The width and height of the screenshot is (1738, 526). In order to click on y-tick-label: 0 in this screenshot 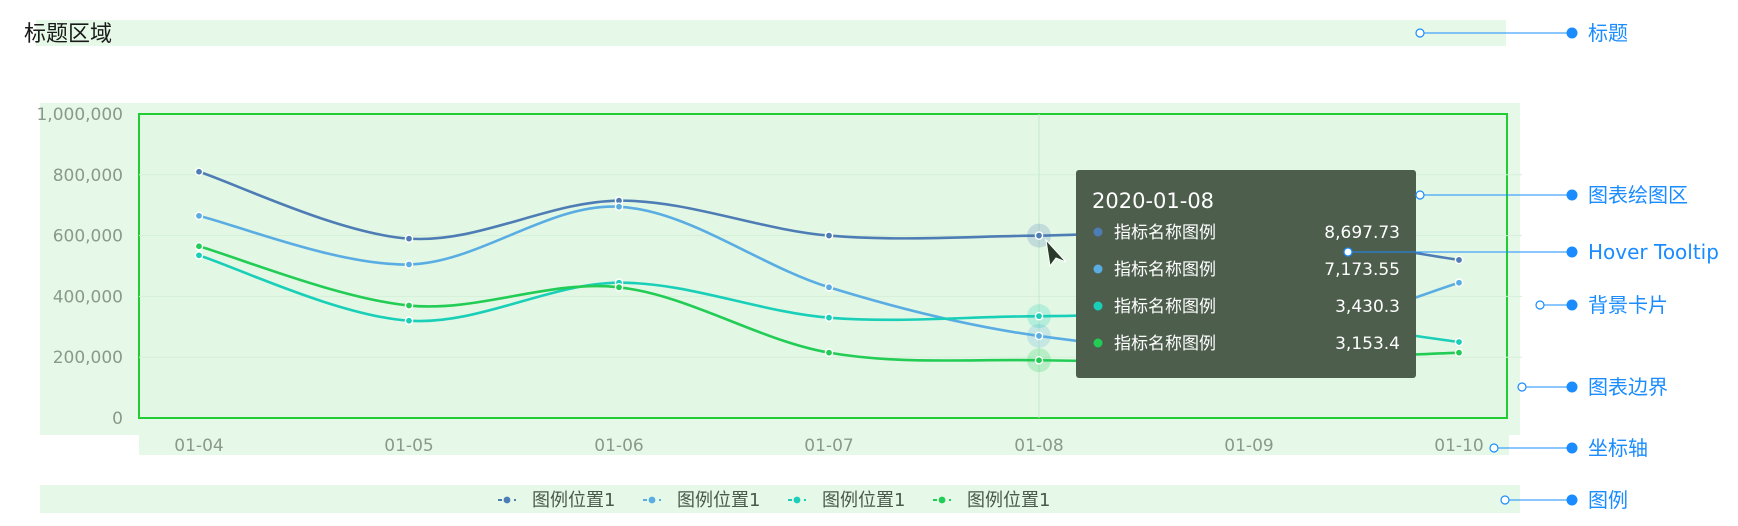, I will do `click(117, 419)`.